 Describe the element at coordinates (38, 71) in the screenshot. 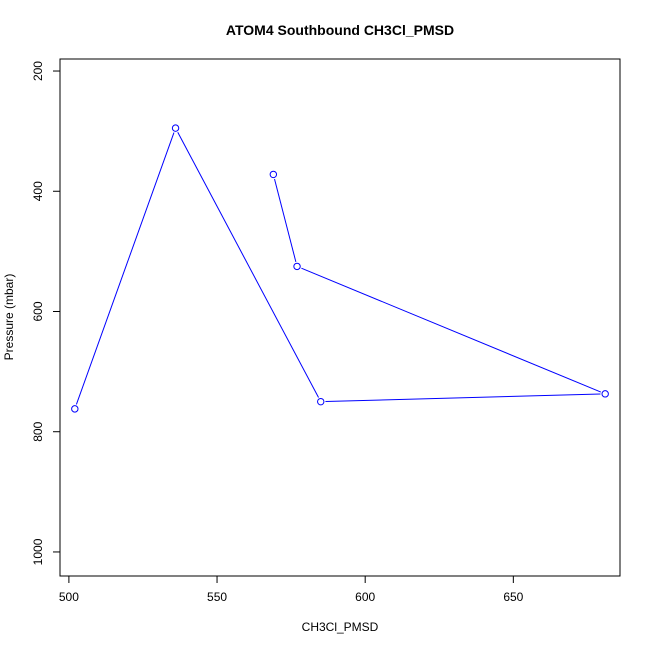

I see `y-tick-label: 200` at that location.